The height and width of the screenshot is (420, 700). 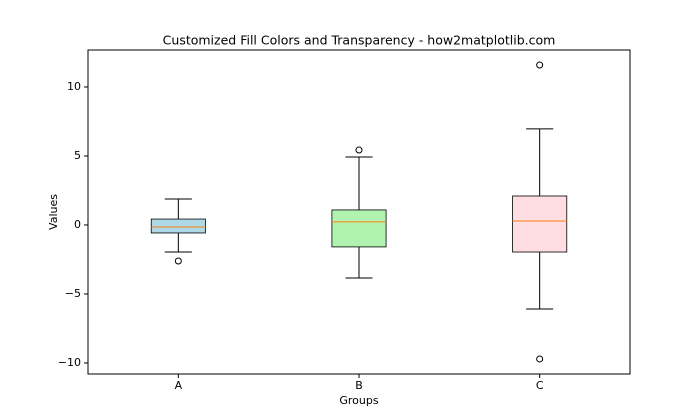 I want to click on y-tick-label: −10, so click(x=69, y=362).